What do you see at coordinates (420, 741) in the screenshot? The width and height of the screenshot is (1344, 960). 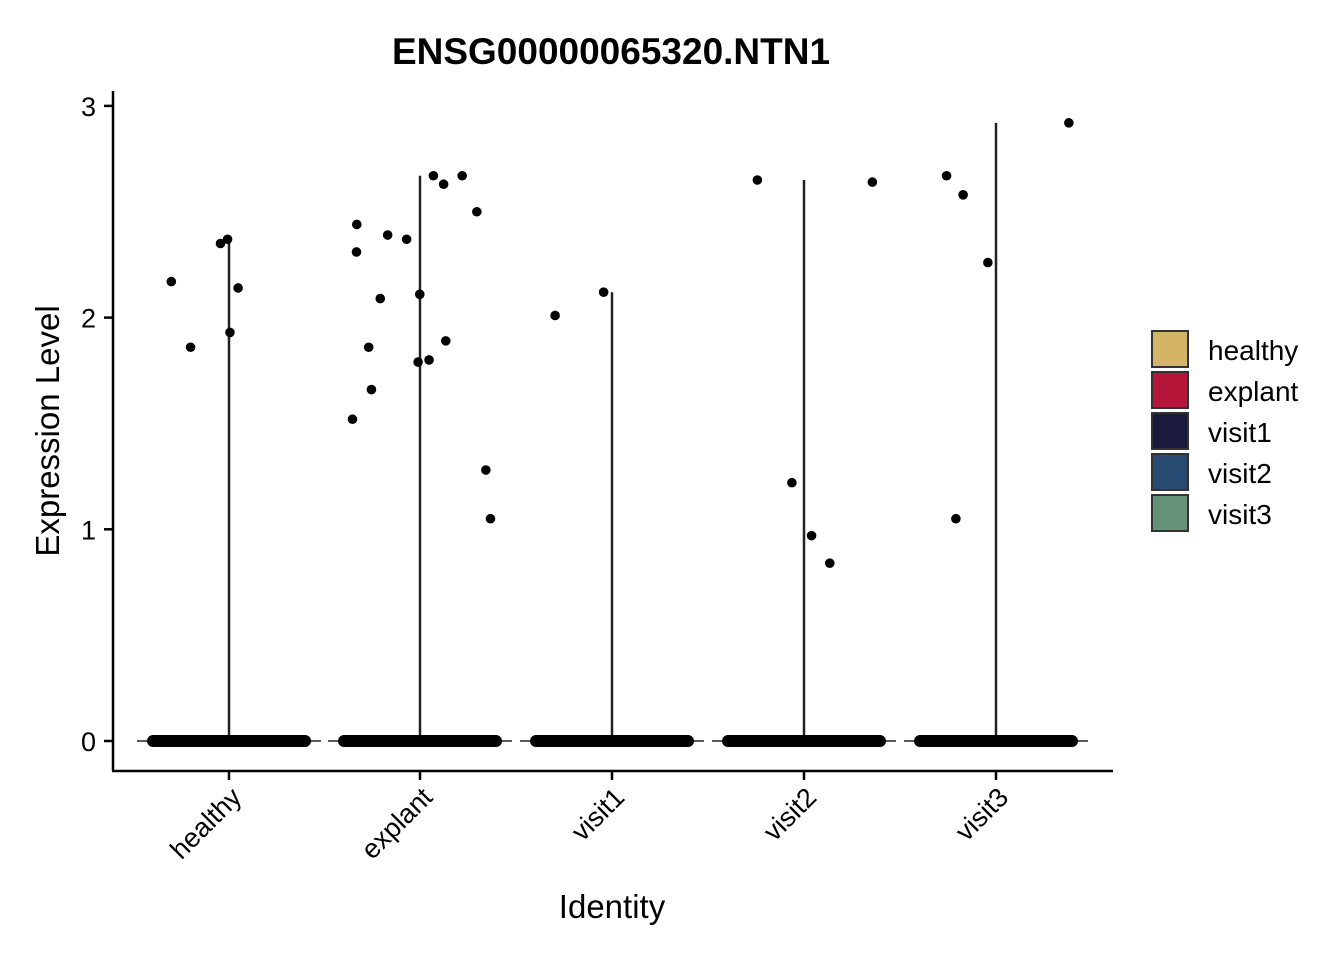 I see `zero-points-explant` at bounding box center [420, 741].